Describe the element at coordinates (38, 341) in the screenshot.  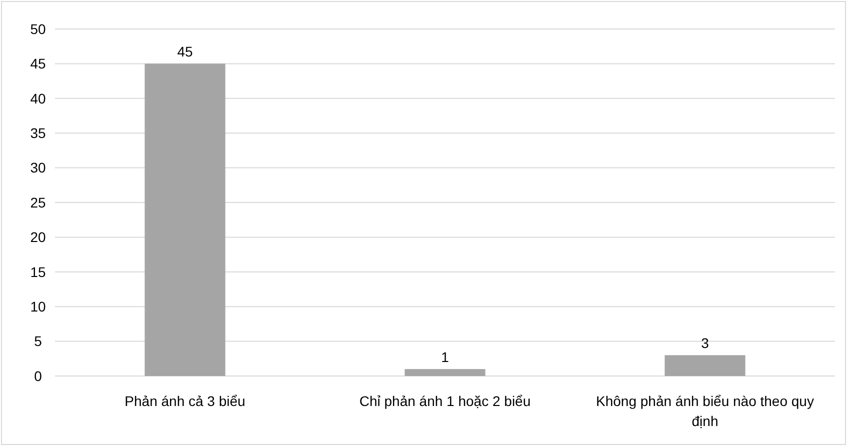
I see `y-tick-label: 5` at that location.